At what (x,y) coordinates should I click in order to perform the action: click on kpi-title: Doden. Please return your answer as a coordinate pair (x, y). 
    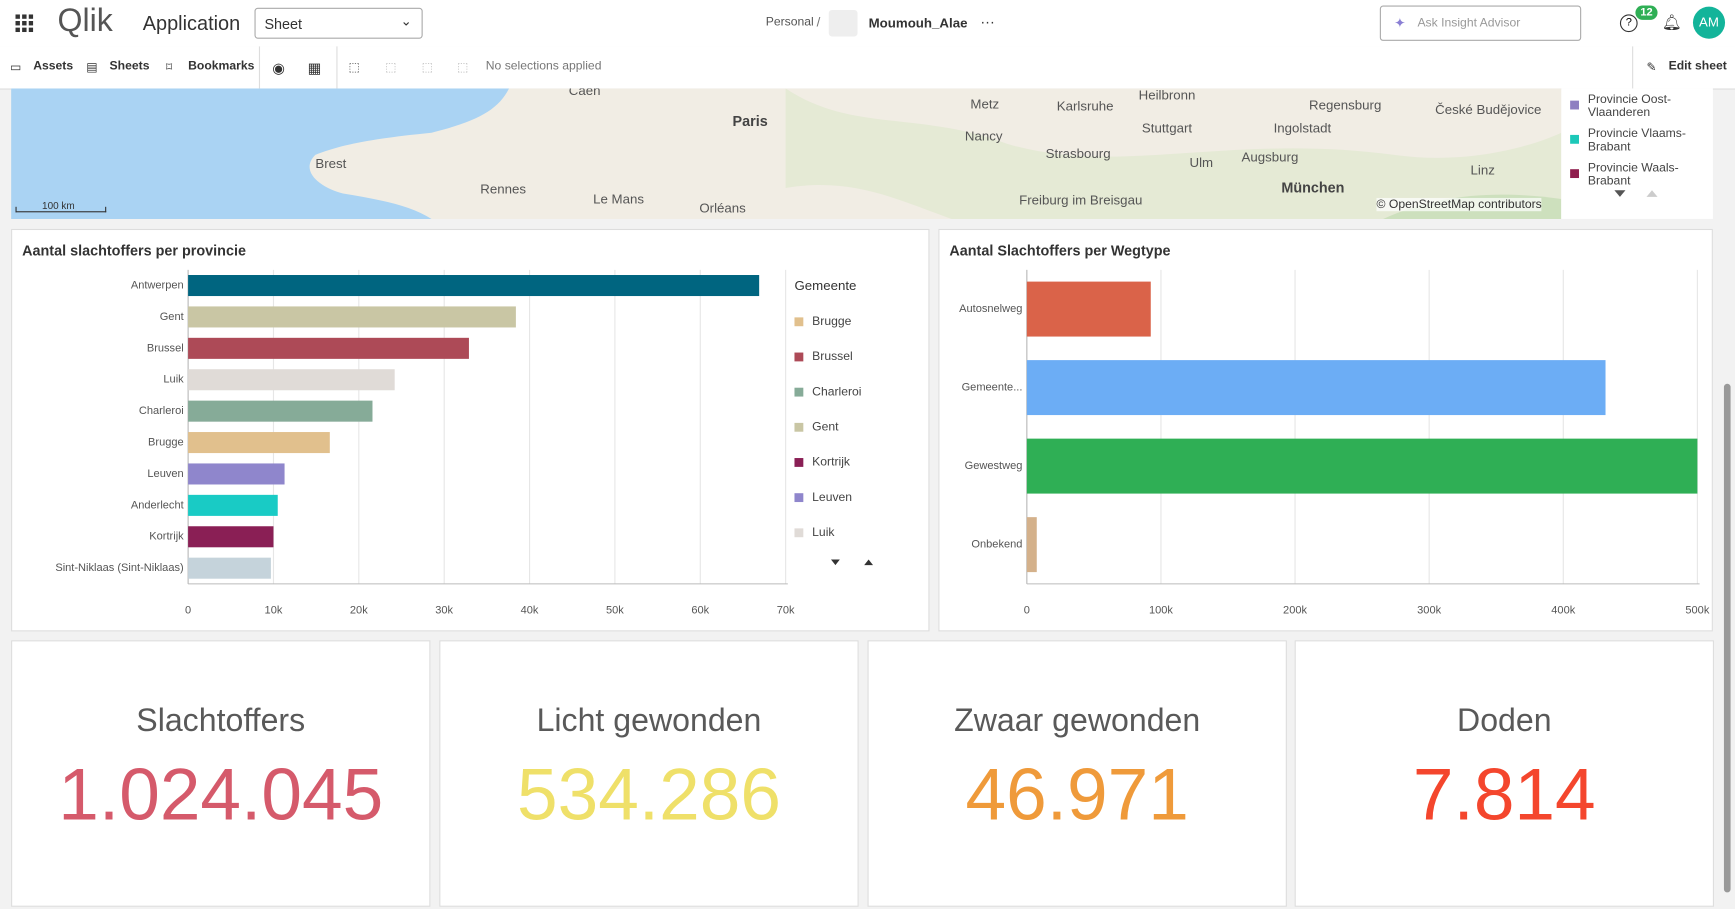
    Looking at the image, I should click on (1504, 721).